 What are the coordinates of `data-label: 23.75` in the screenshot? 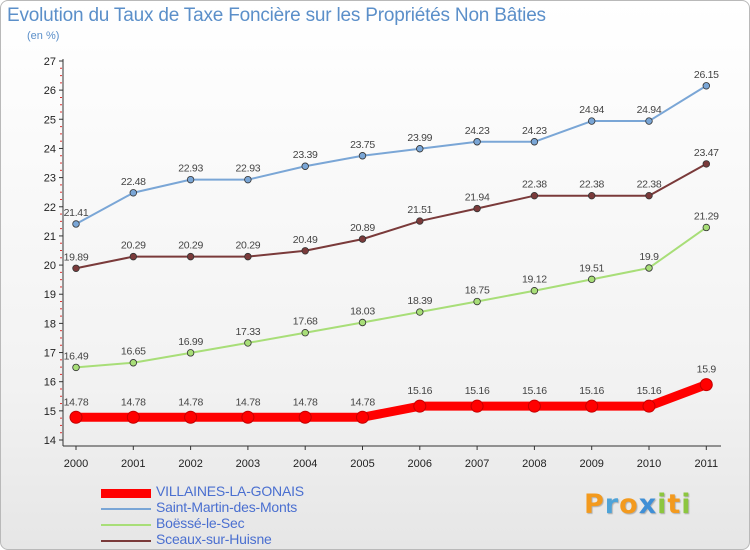 It's located at (362, 145).